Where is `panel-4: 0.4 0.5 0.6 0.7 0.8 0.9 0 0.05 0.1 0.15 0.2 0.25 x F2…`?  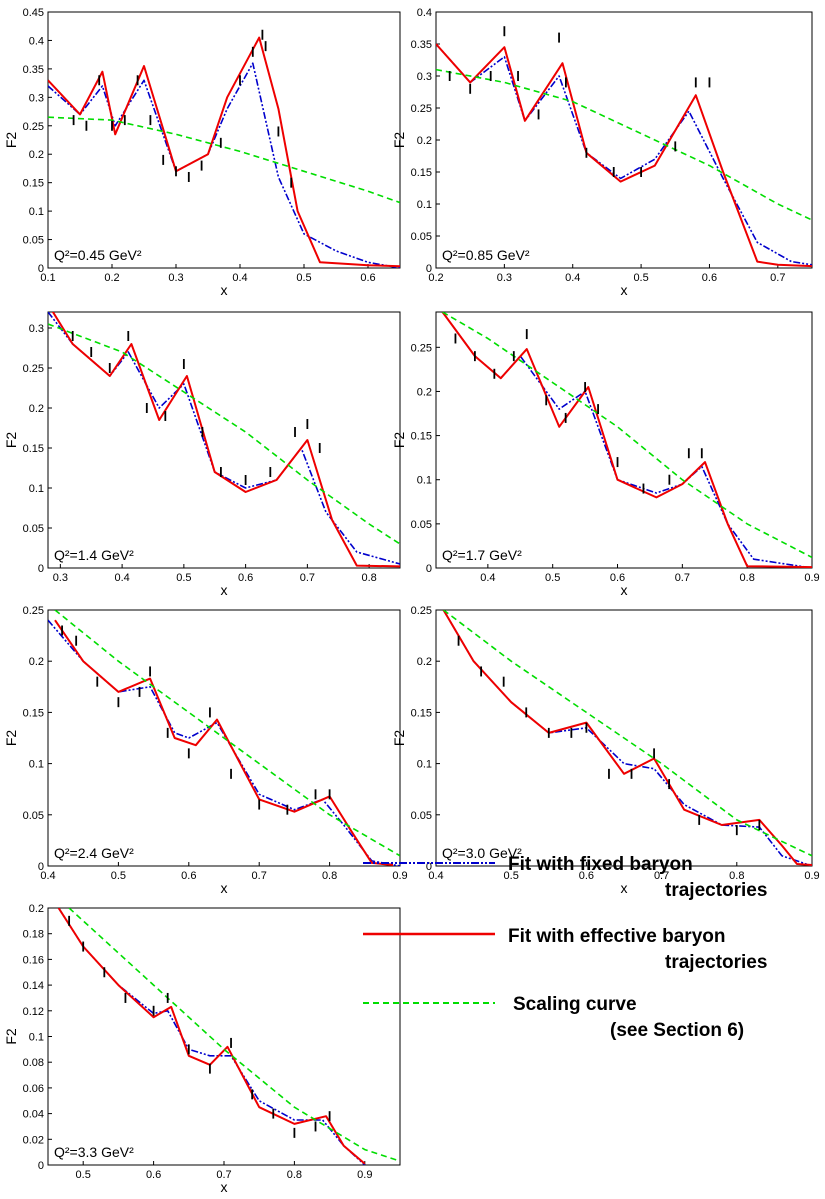
panel-4: 0.4 0.5 0.6 0.7 0.8 0.9 0 0.05 0.1 0.15 0.2 0.25 x F2… is located at coordinates (605, 454).